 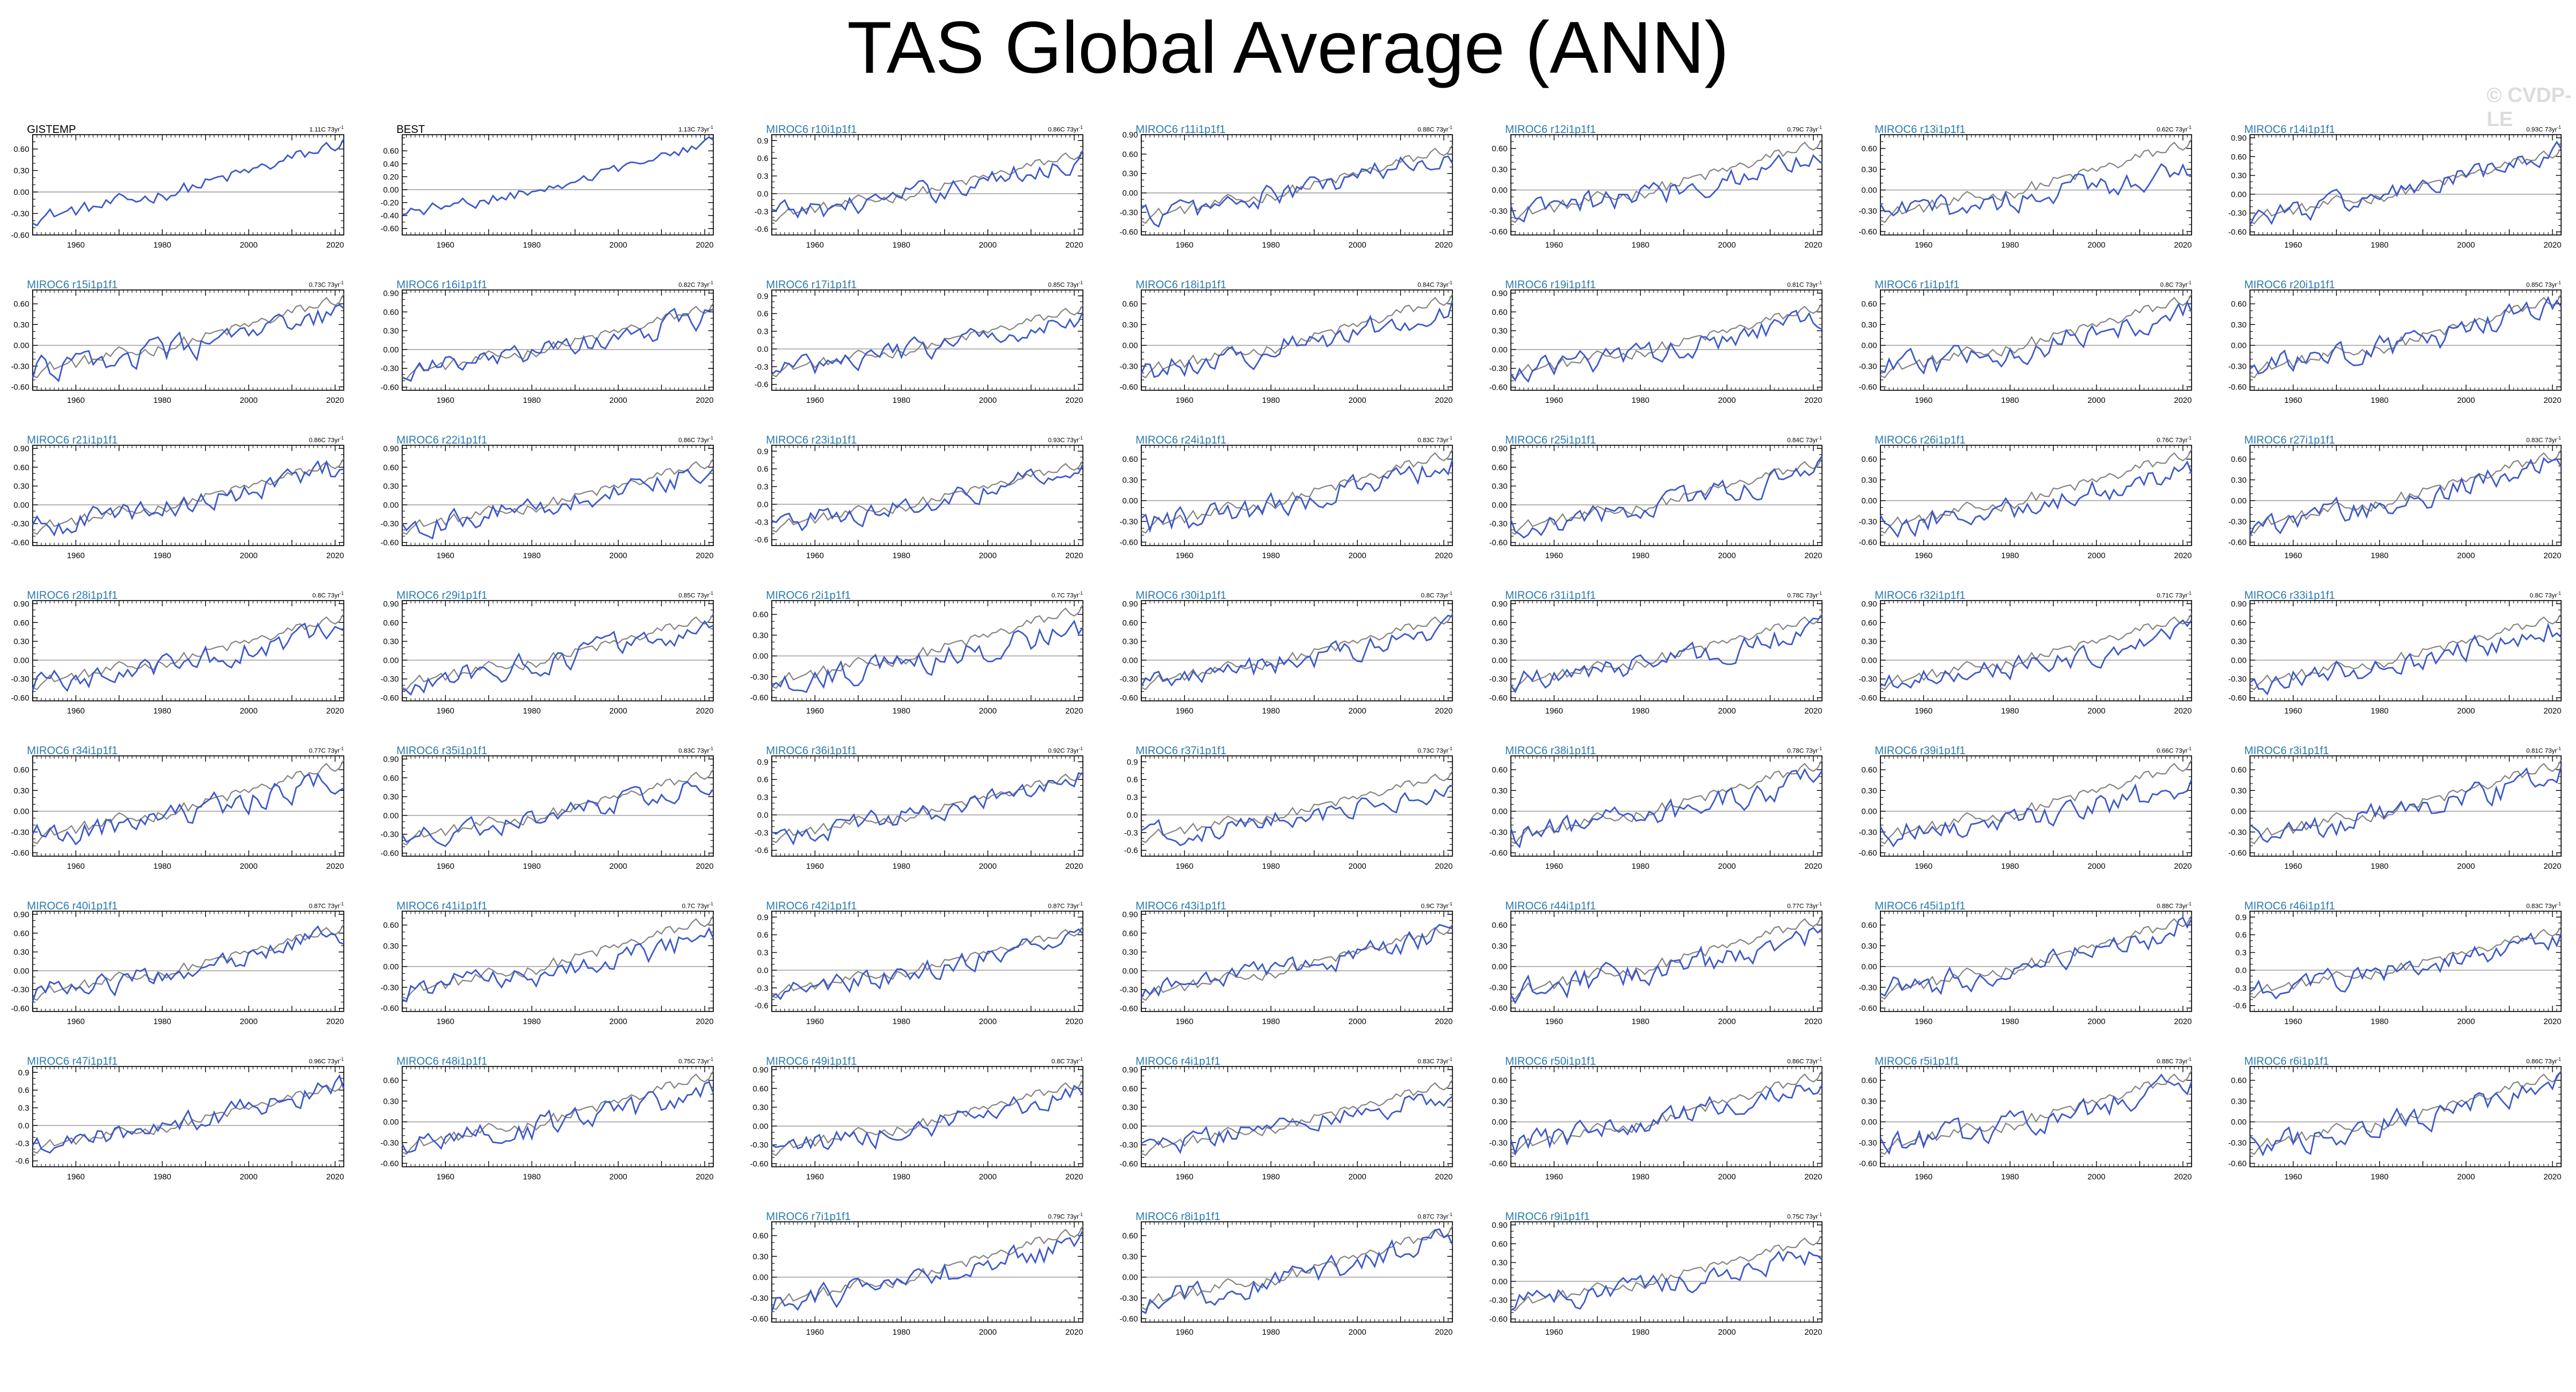 I want to click on panel-label: MIROC6 r30i1p1f1, so click(x=1181, y=596).